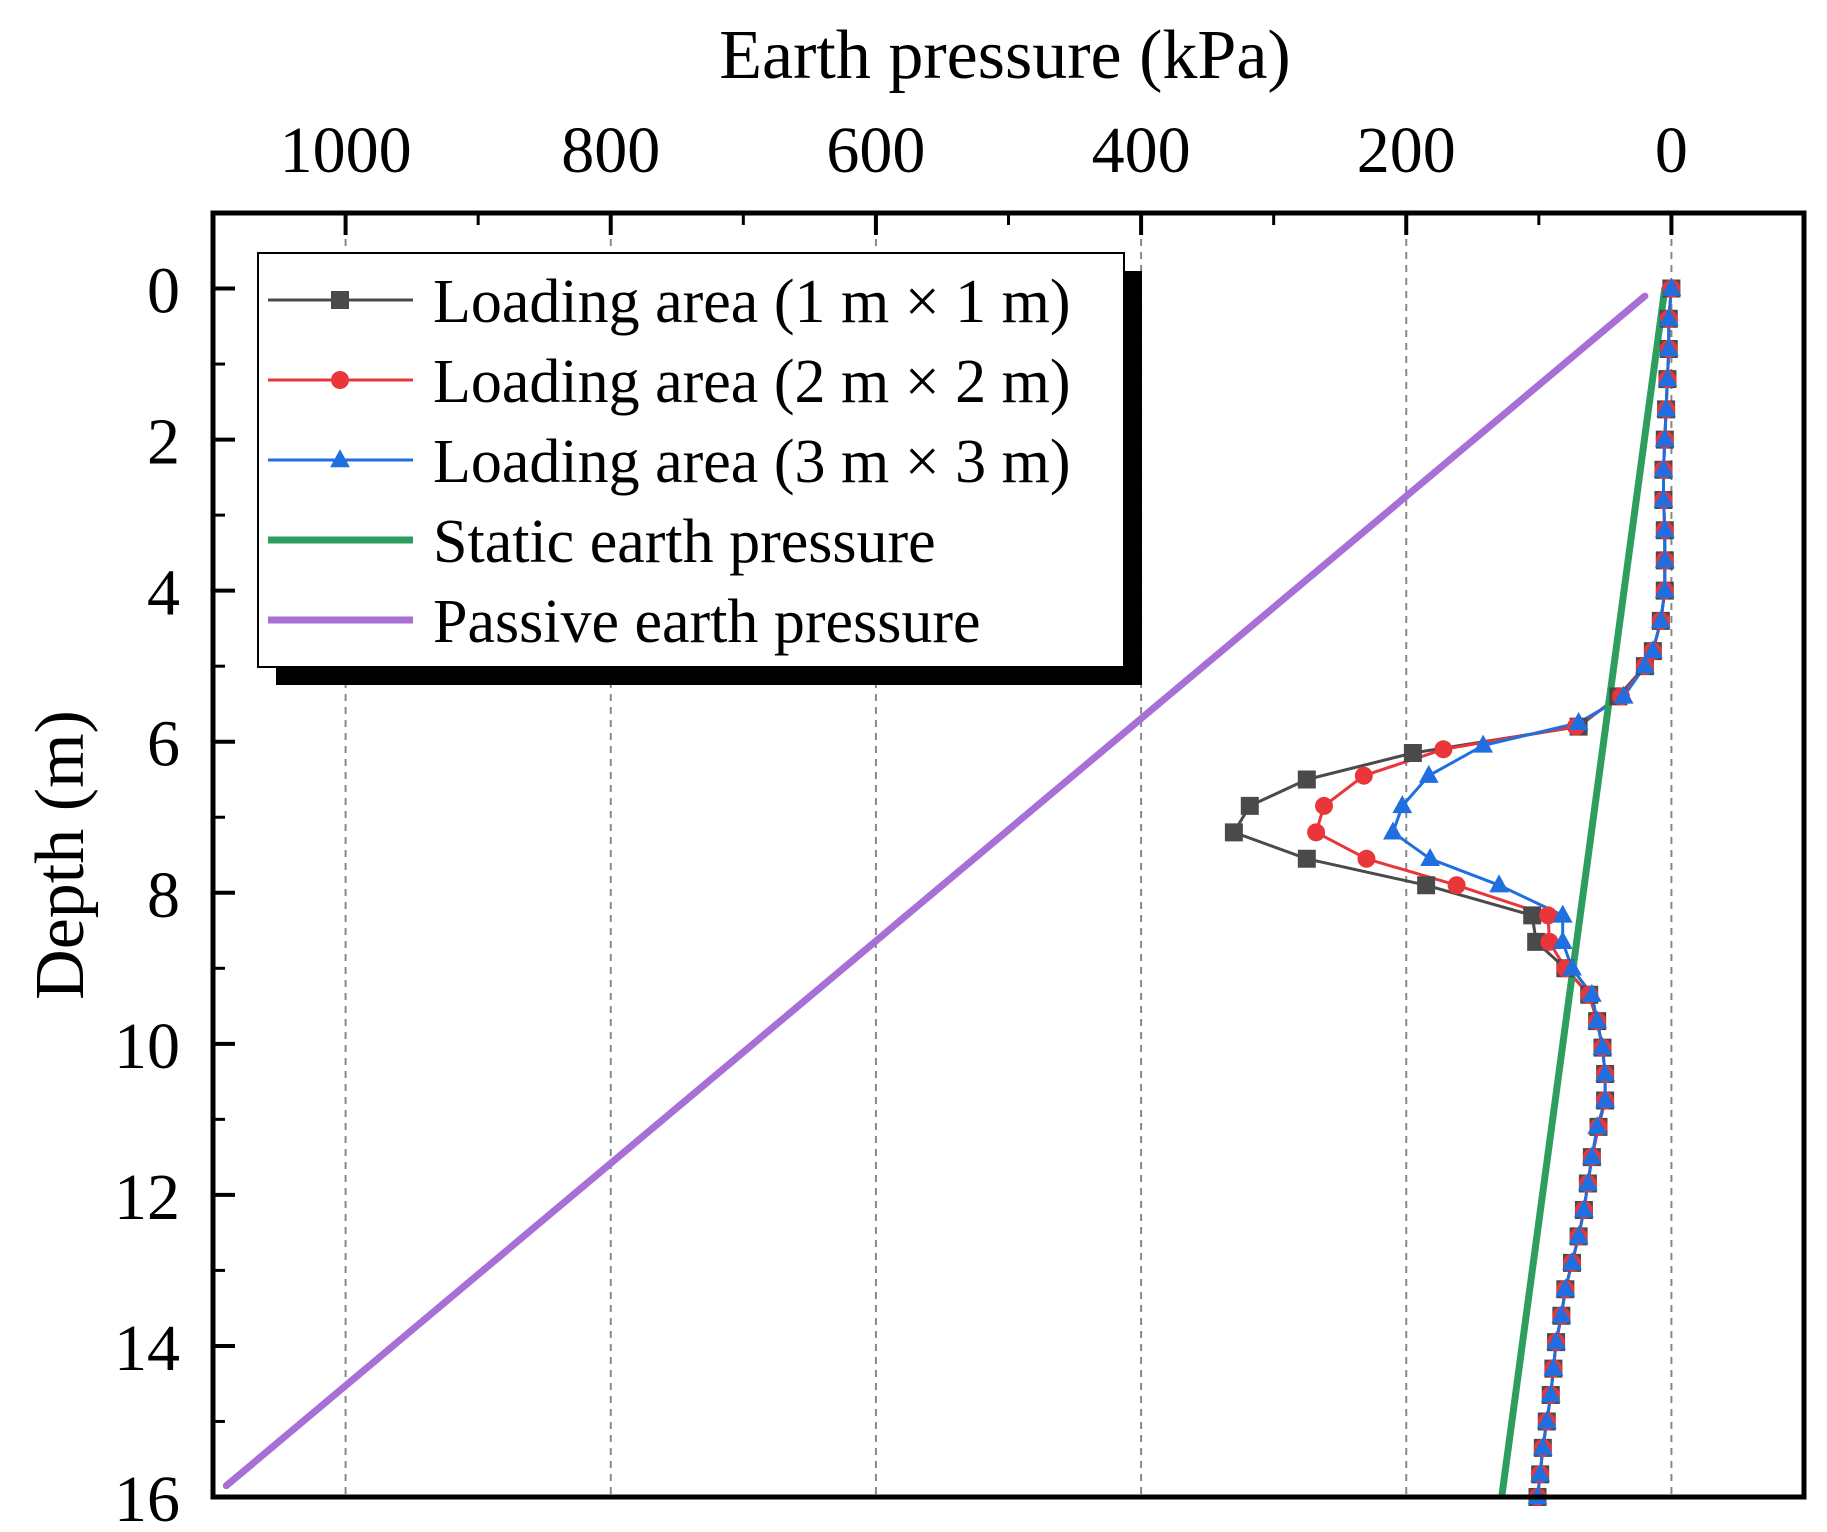 This screenshot has height=1532, width=1827. I want to click on x-tick-label: 0, so click(1671, 150).